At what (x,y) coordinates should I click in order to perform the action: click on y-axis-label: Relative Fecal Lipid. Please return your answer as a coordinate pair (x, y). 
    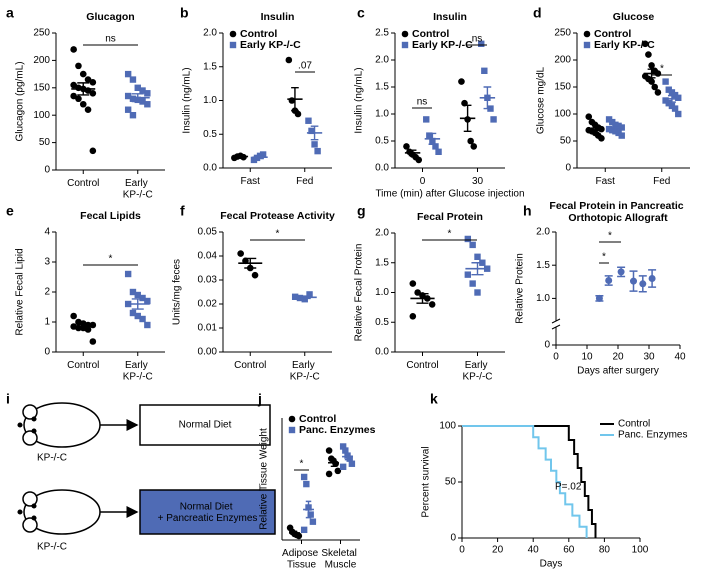
    Looking at the image, I should click on (20, 291).